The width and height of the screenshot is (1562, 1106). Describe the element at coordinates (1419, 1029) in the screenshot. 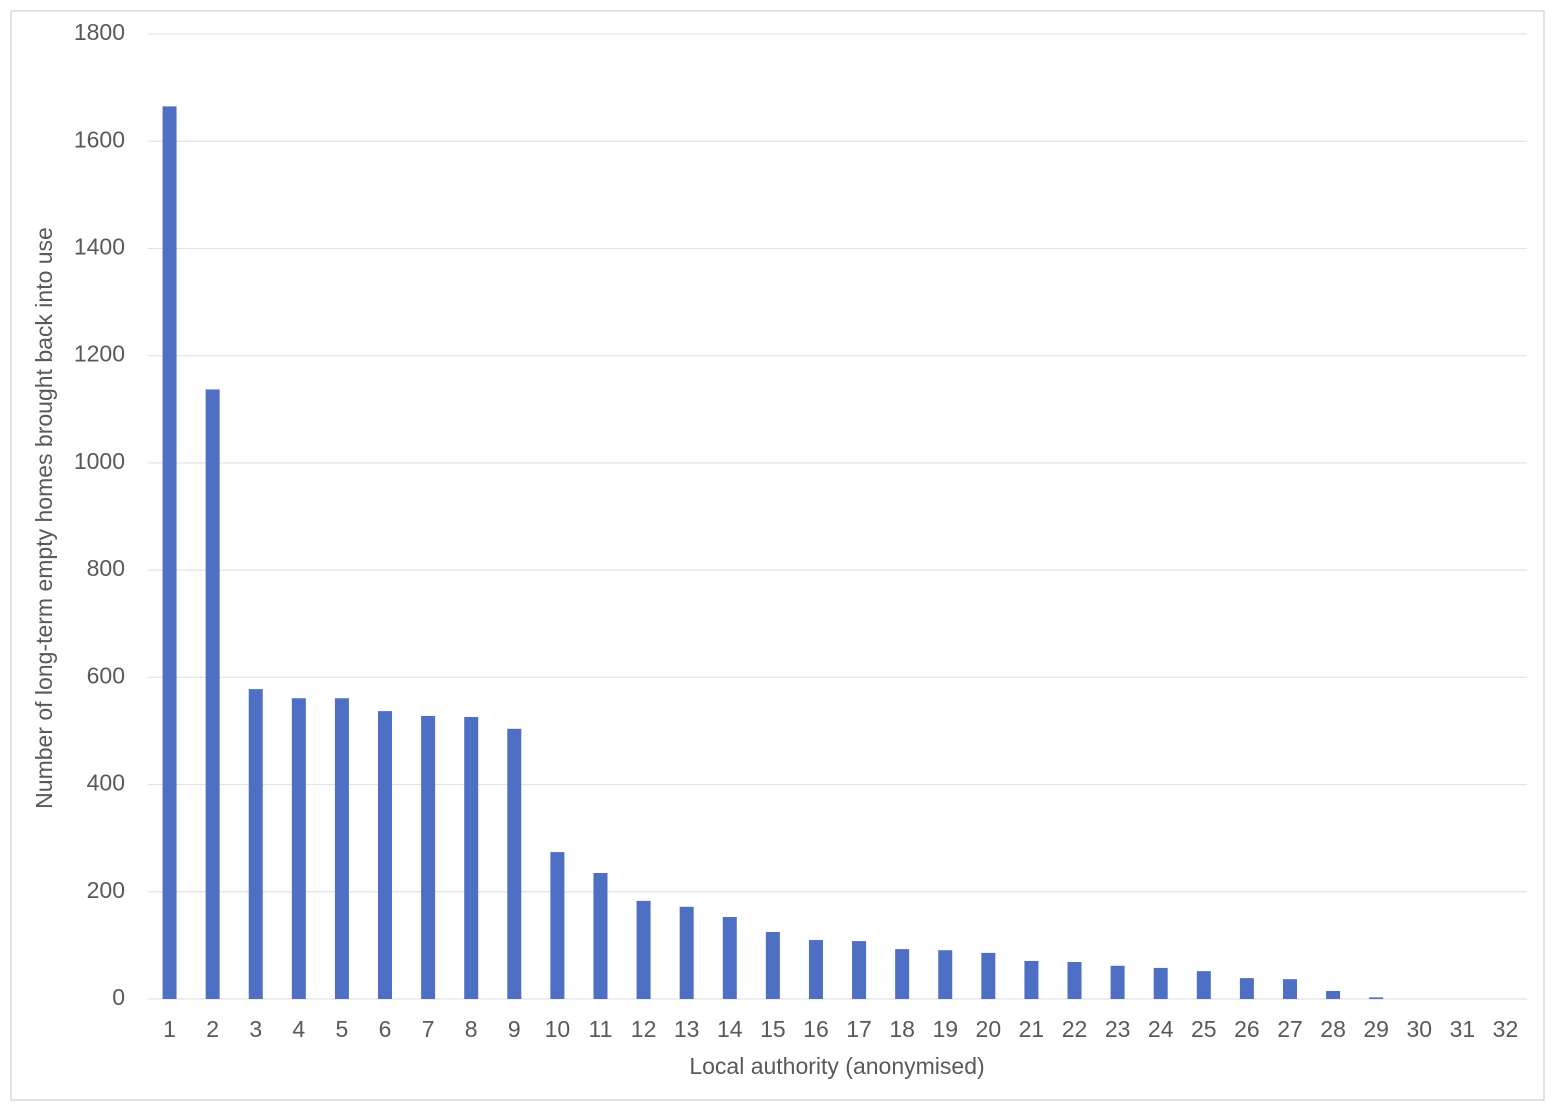

I see `x-tick-label: 30` at that location.